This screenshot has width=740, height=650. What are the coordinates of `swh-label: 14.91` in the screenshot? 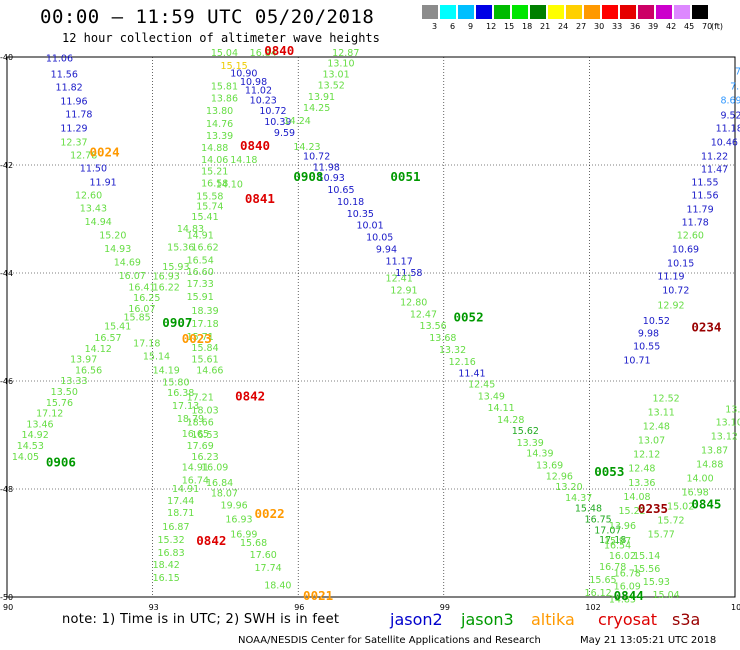 It's located at (200, 235).